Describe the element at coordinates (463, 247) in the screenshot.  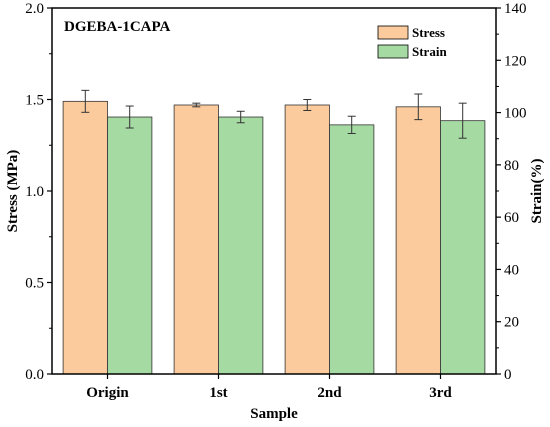
I see `bar-strain-3rd` at that location.